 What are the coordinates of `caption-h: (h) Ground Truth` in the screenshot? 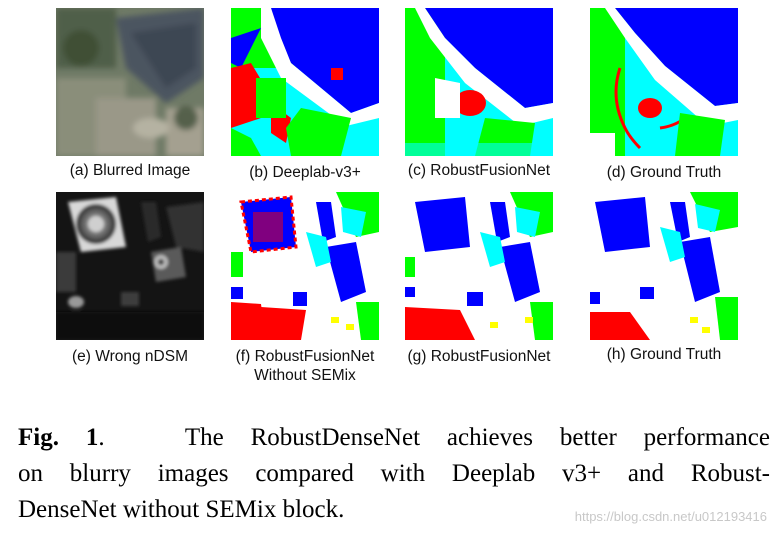 It's located at (664, 354).